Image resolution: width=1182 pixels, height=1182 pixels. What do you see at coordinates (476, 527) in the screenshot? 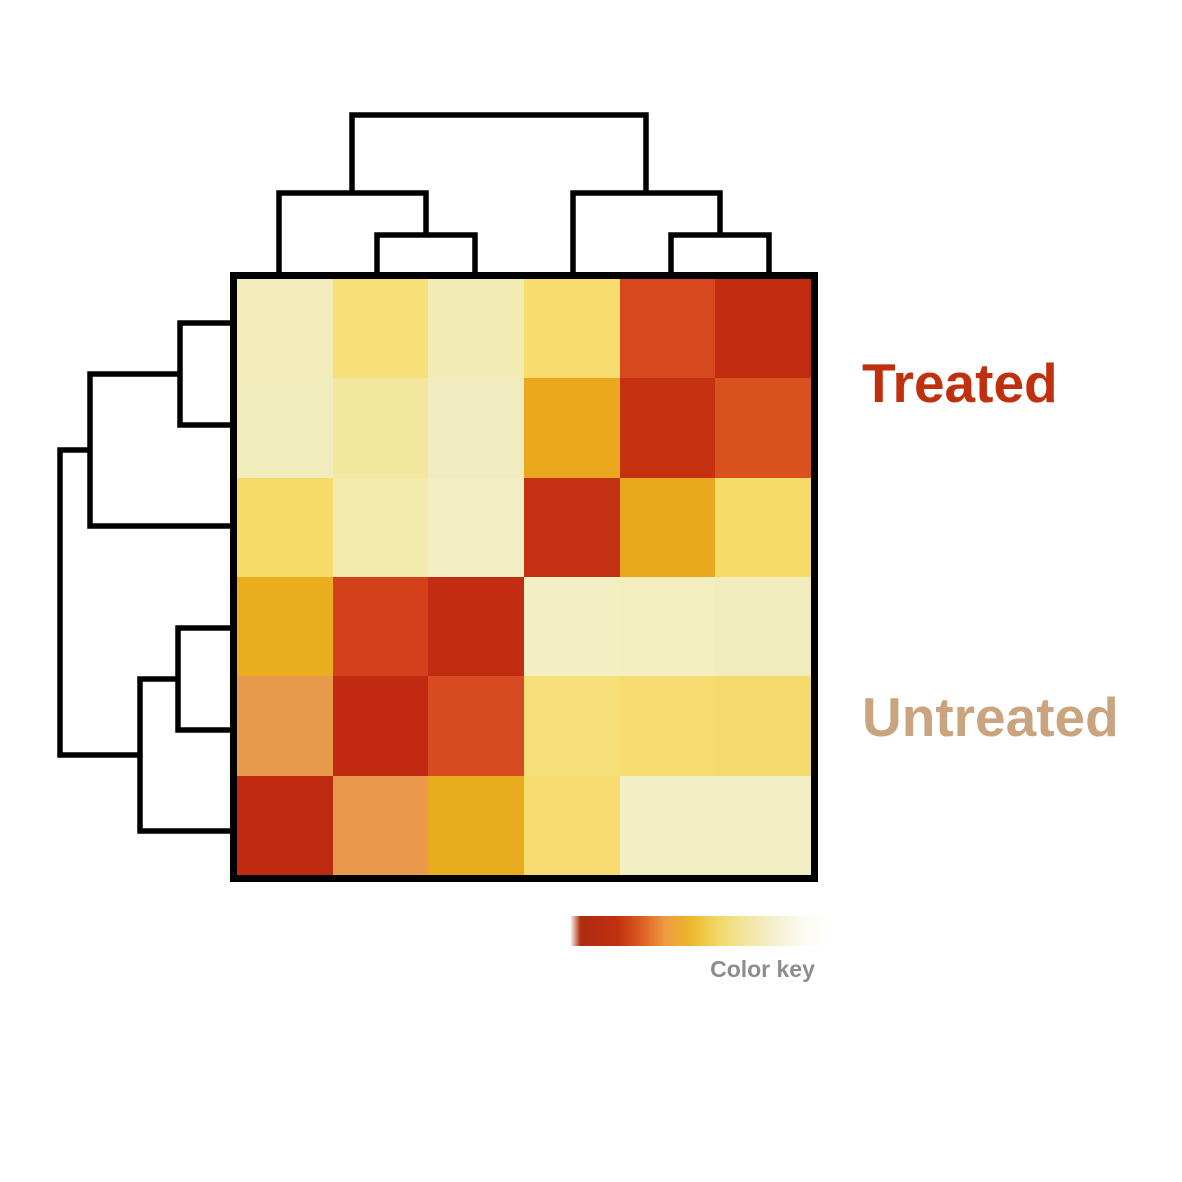
I see `heatmap-cell-r2c2` at bounding box center [476, 527].